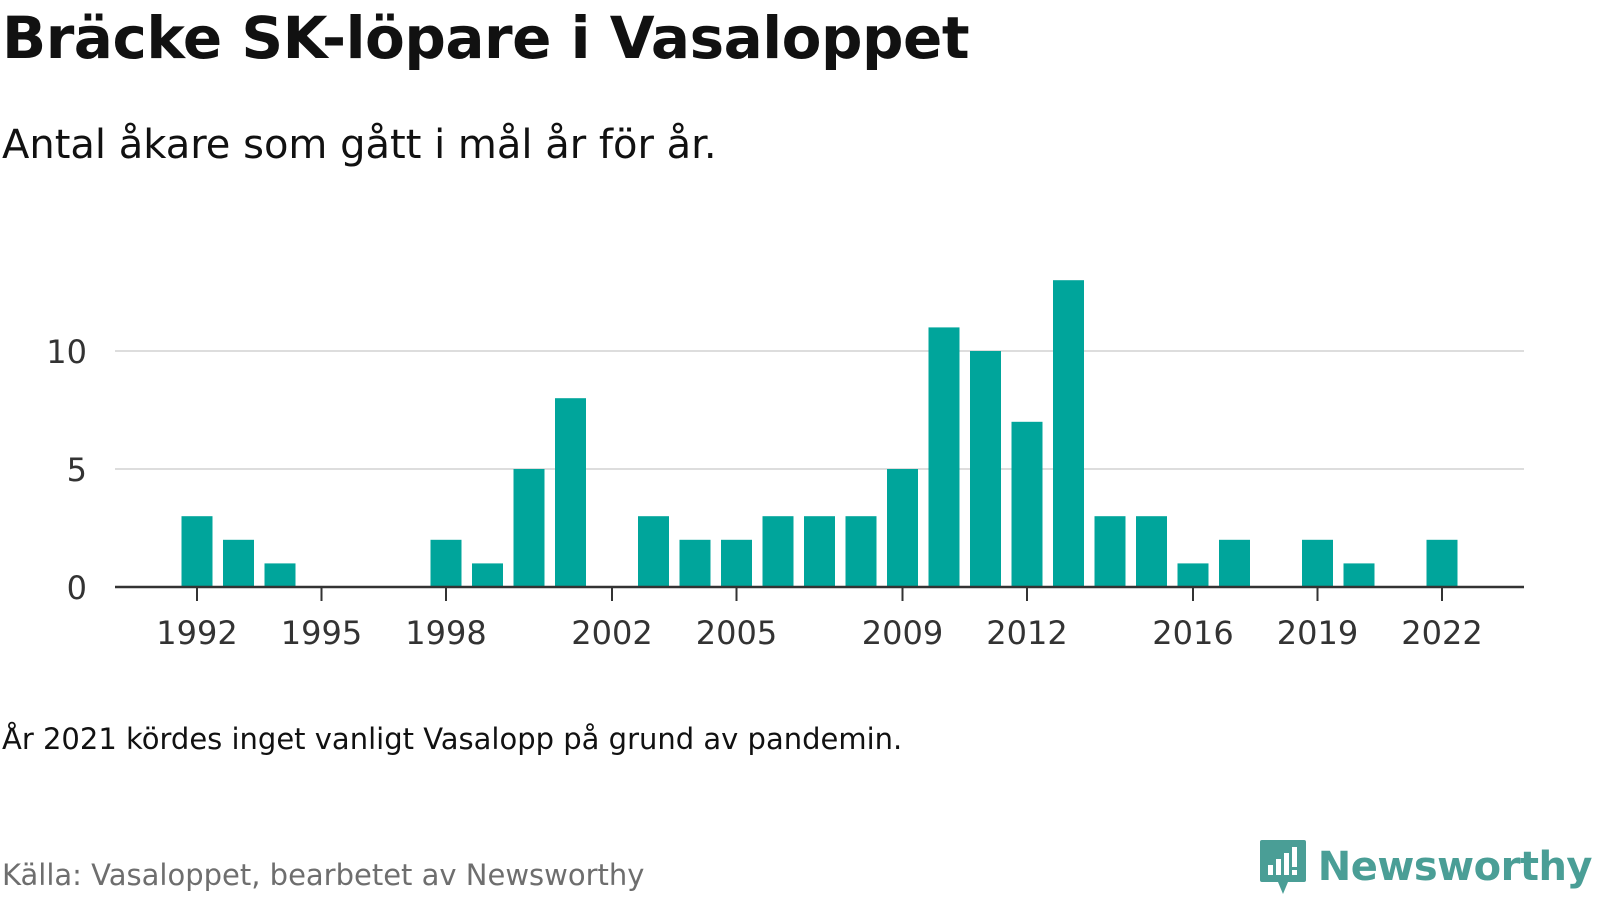  Describe the element at coordinates (1317, 563) in the screenshot. I see `bar-2019` at that location.